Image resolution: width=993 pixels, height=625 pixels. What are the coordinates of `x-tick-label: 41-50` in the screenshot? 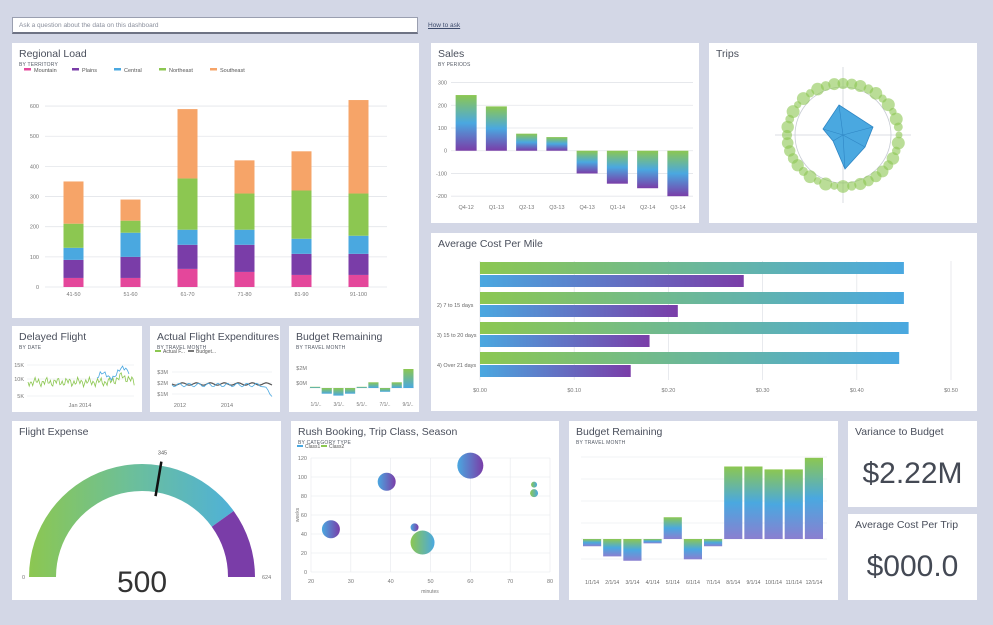 It's located at (73, 295).